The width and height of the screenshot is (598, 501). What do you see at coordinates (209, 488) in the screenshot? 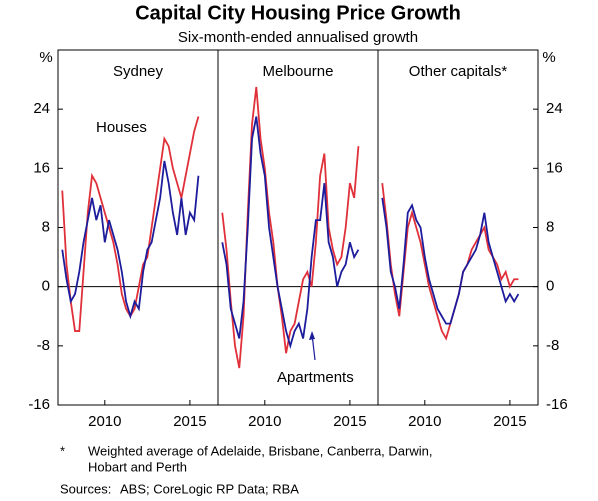
I see `sources-text: ABS; CoreLogic RP Data; RBA` at bounding box center [209, 488].